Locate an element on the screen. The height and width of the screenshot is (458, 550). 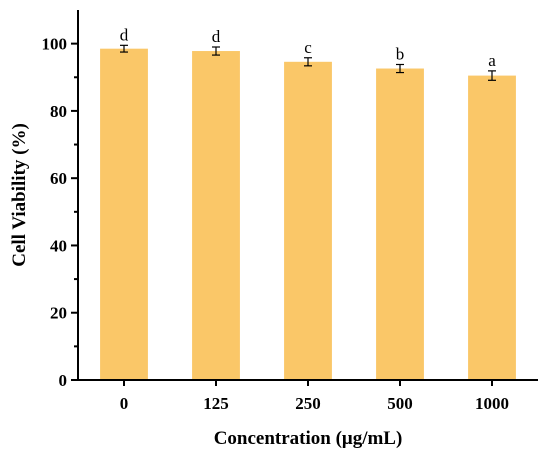
x-tick-label: 1000 is located at coordinates (492, 403).